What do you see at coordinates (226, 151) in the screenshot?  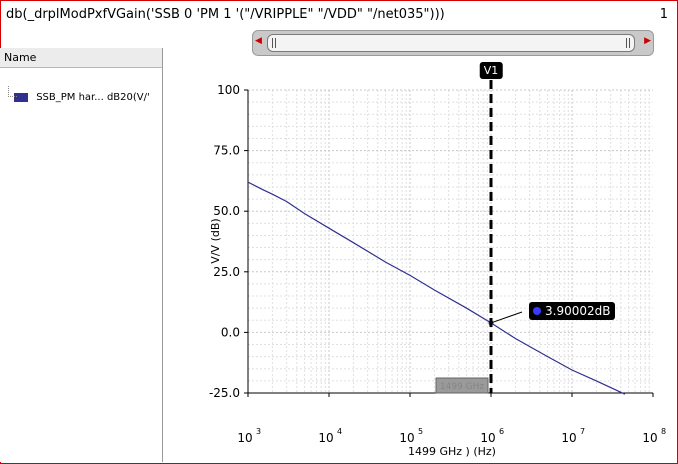 I see `y-tick-label: 75.0` at bounding box center [226, 151].